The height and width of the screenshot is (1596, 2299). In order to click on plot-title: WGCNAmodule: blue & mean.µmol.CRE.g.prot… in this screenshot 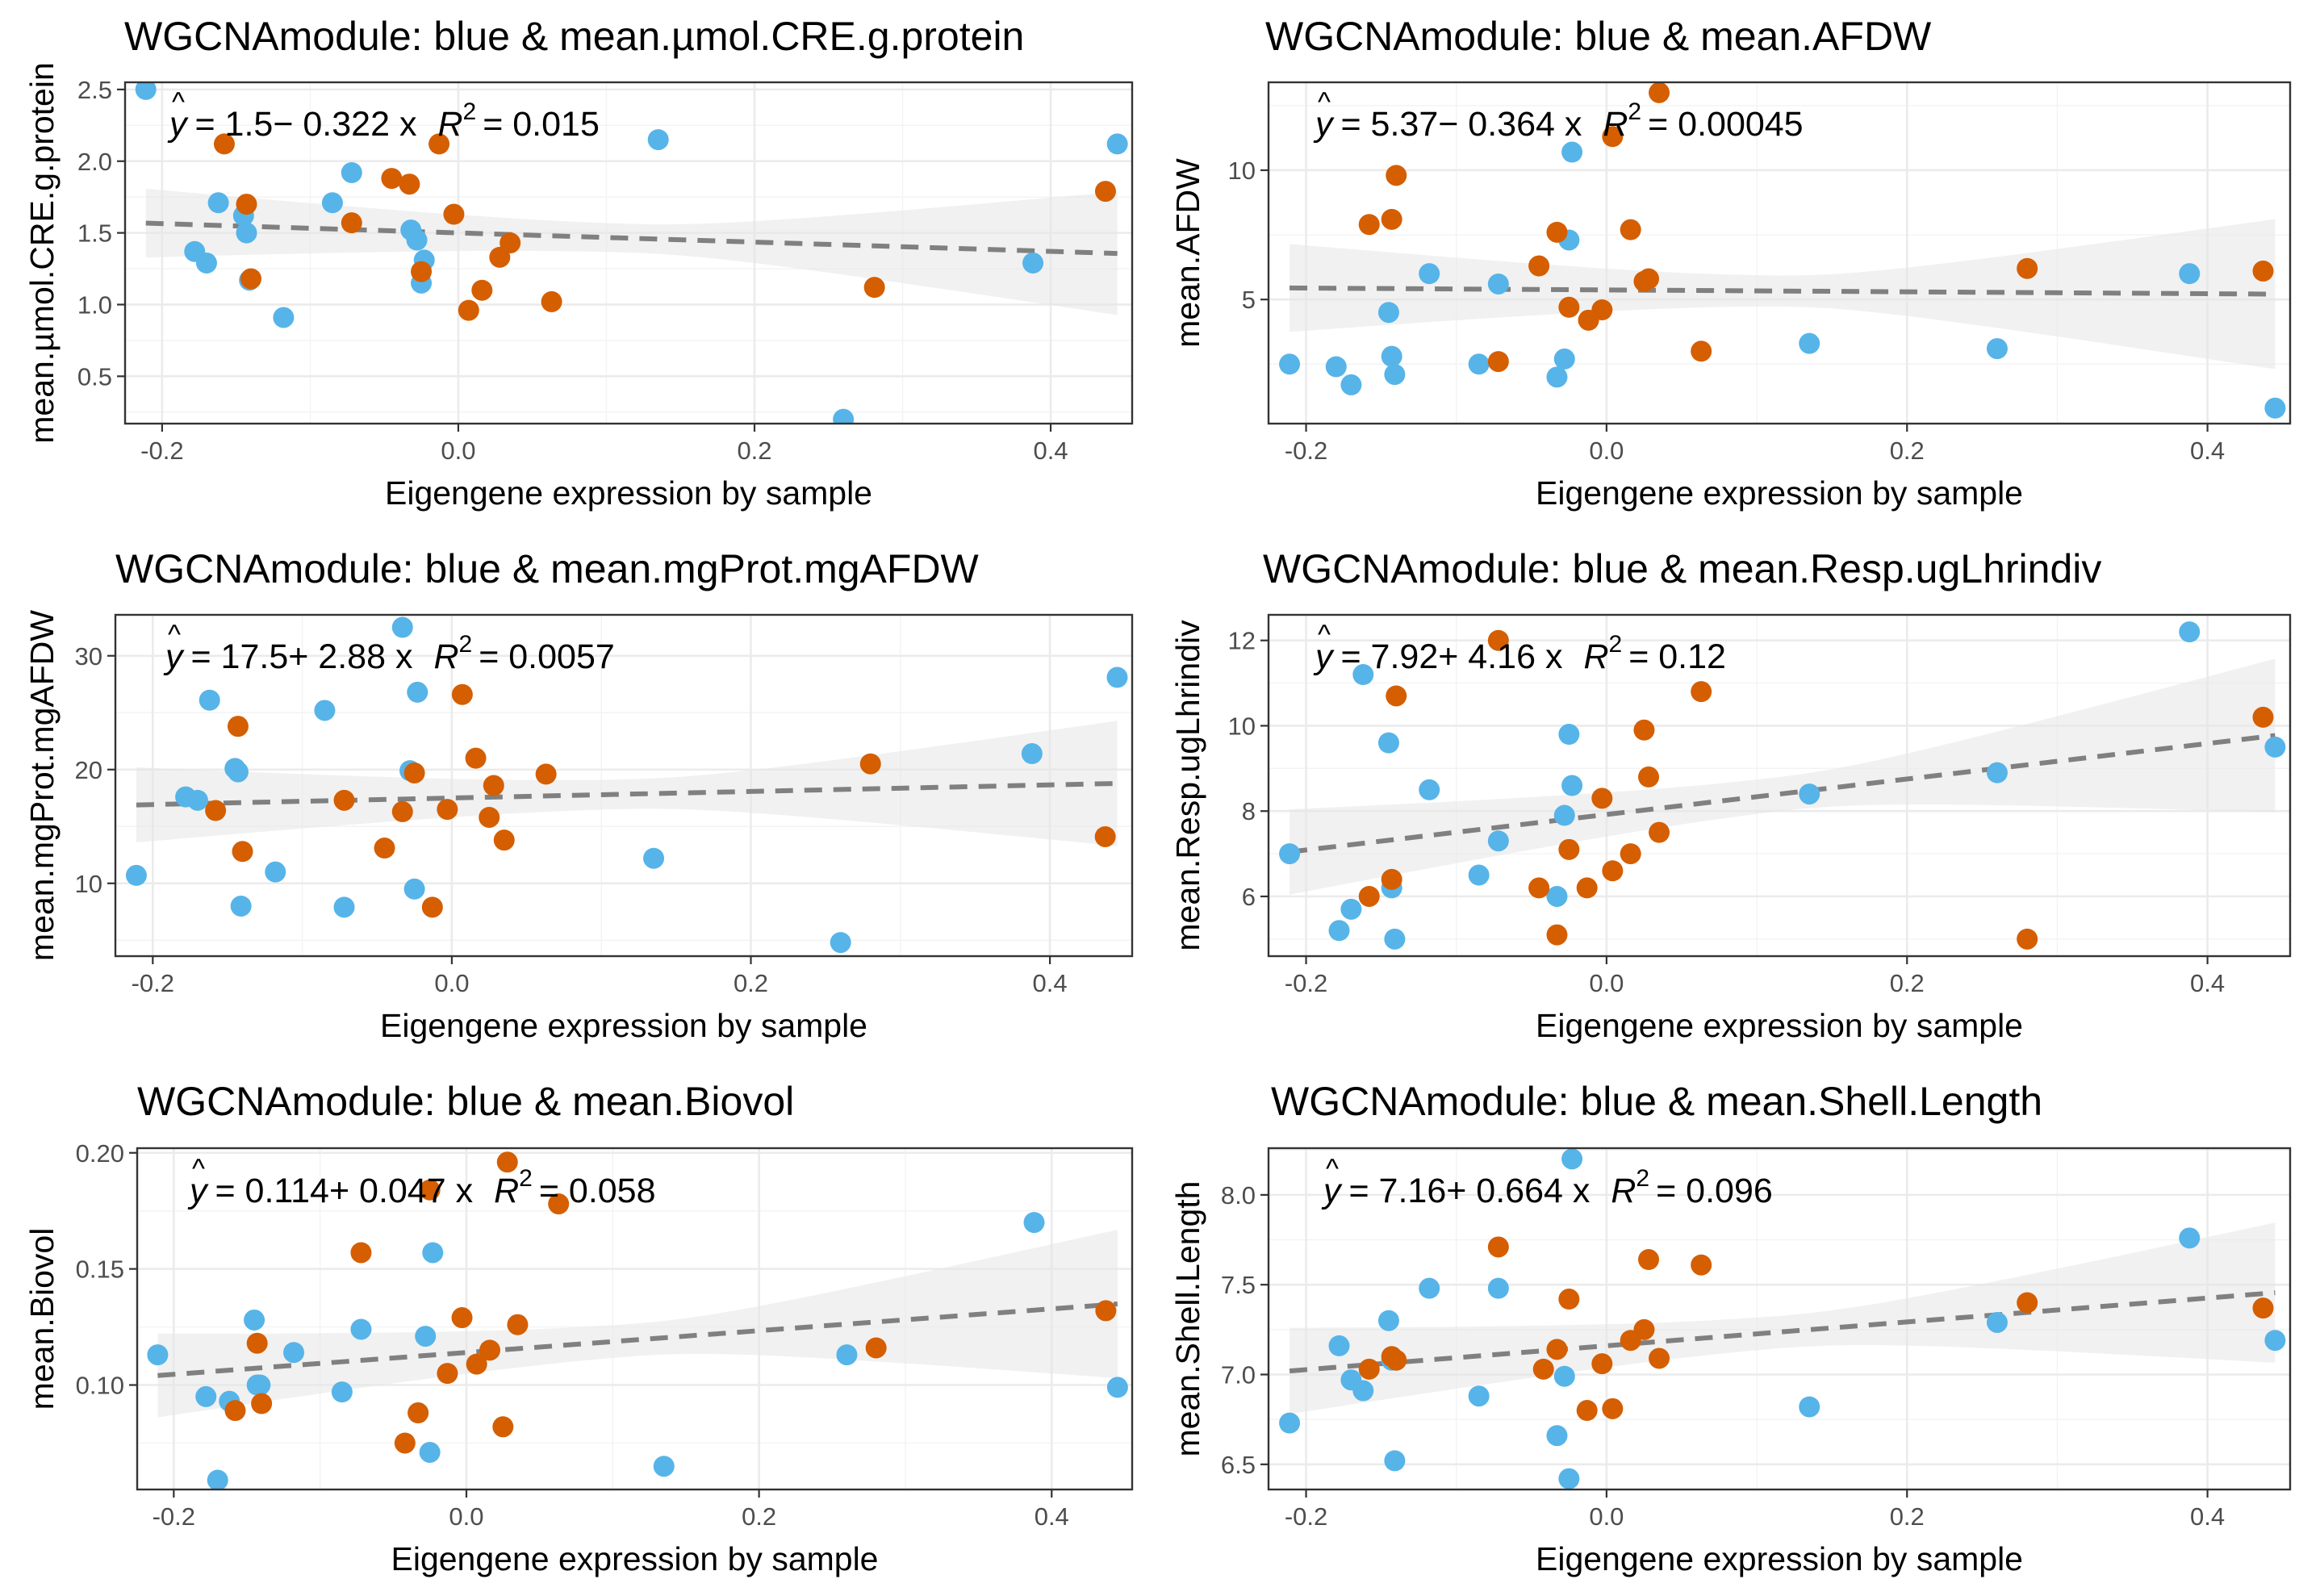, I will do `click(574, 36)`.